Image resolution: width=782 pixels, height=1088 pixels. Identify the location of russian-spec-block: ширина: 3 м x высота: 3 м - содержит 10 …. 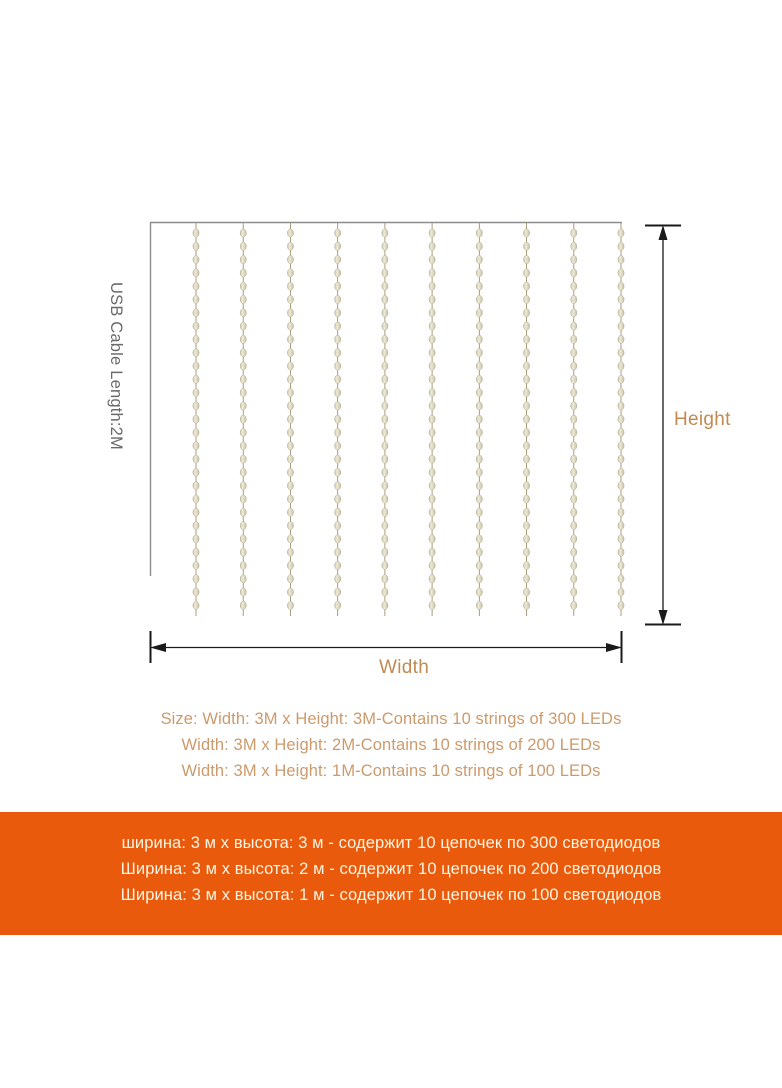
(391, 869).